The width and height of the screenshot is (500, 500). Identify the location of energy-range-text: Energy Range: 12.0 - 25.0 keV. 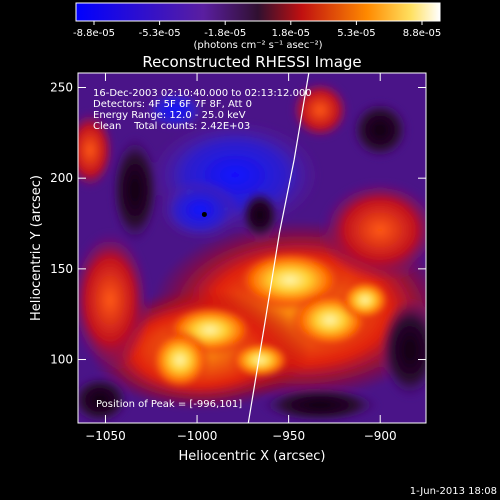
(169, 115).